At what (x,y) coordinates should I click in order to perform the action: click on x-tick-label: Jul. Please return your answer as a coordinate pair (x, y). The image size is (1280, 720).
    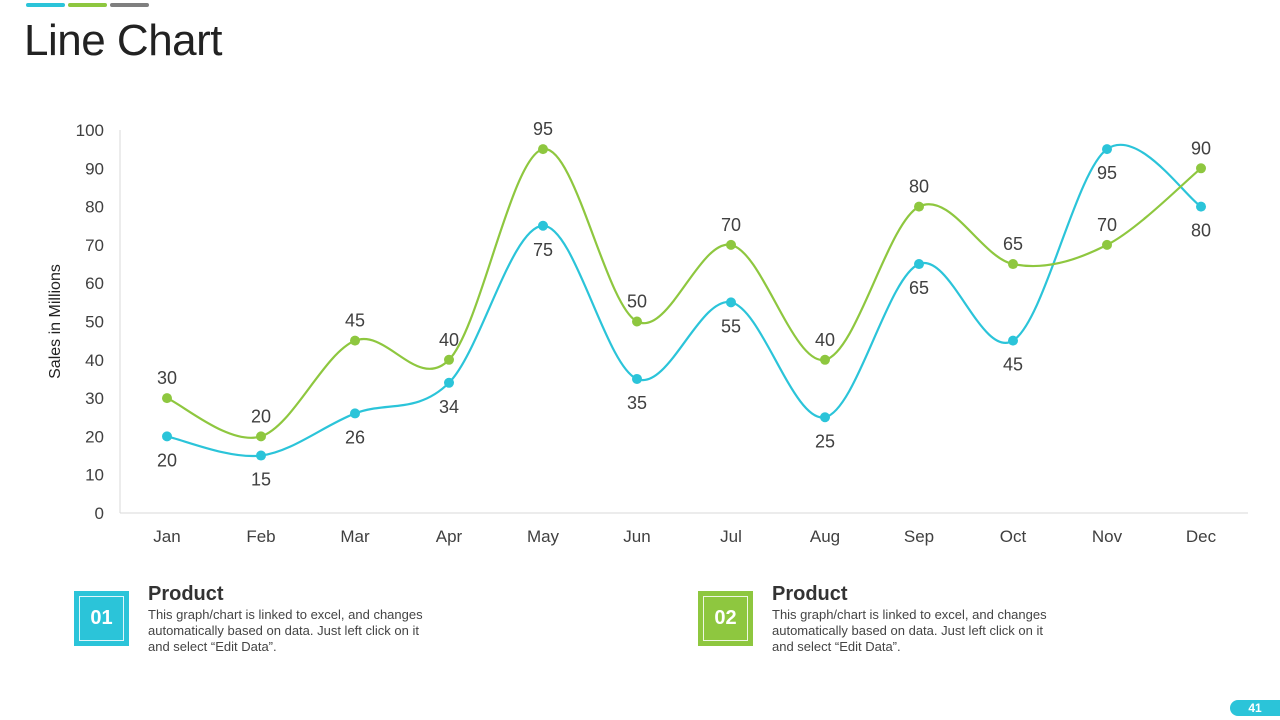
    Looking at the image, I should click on (731, 536).